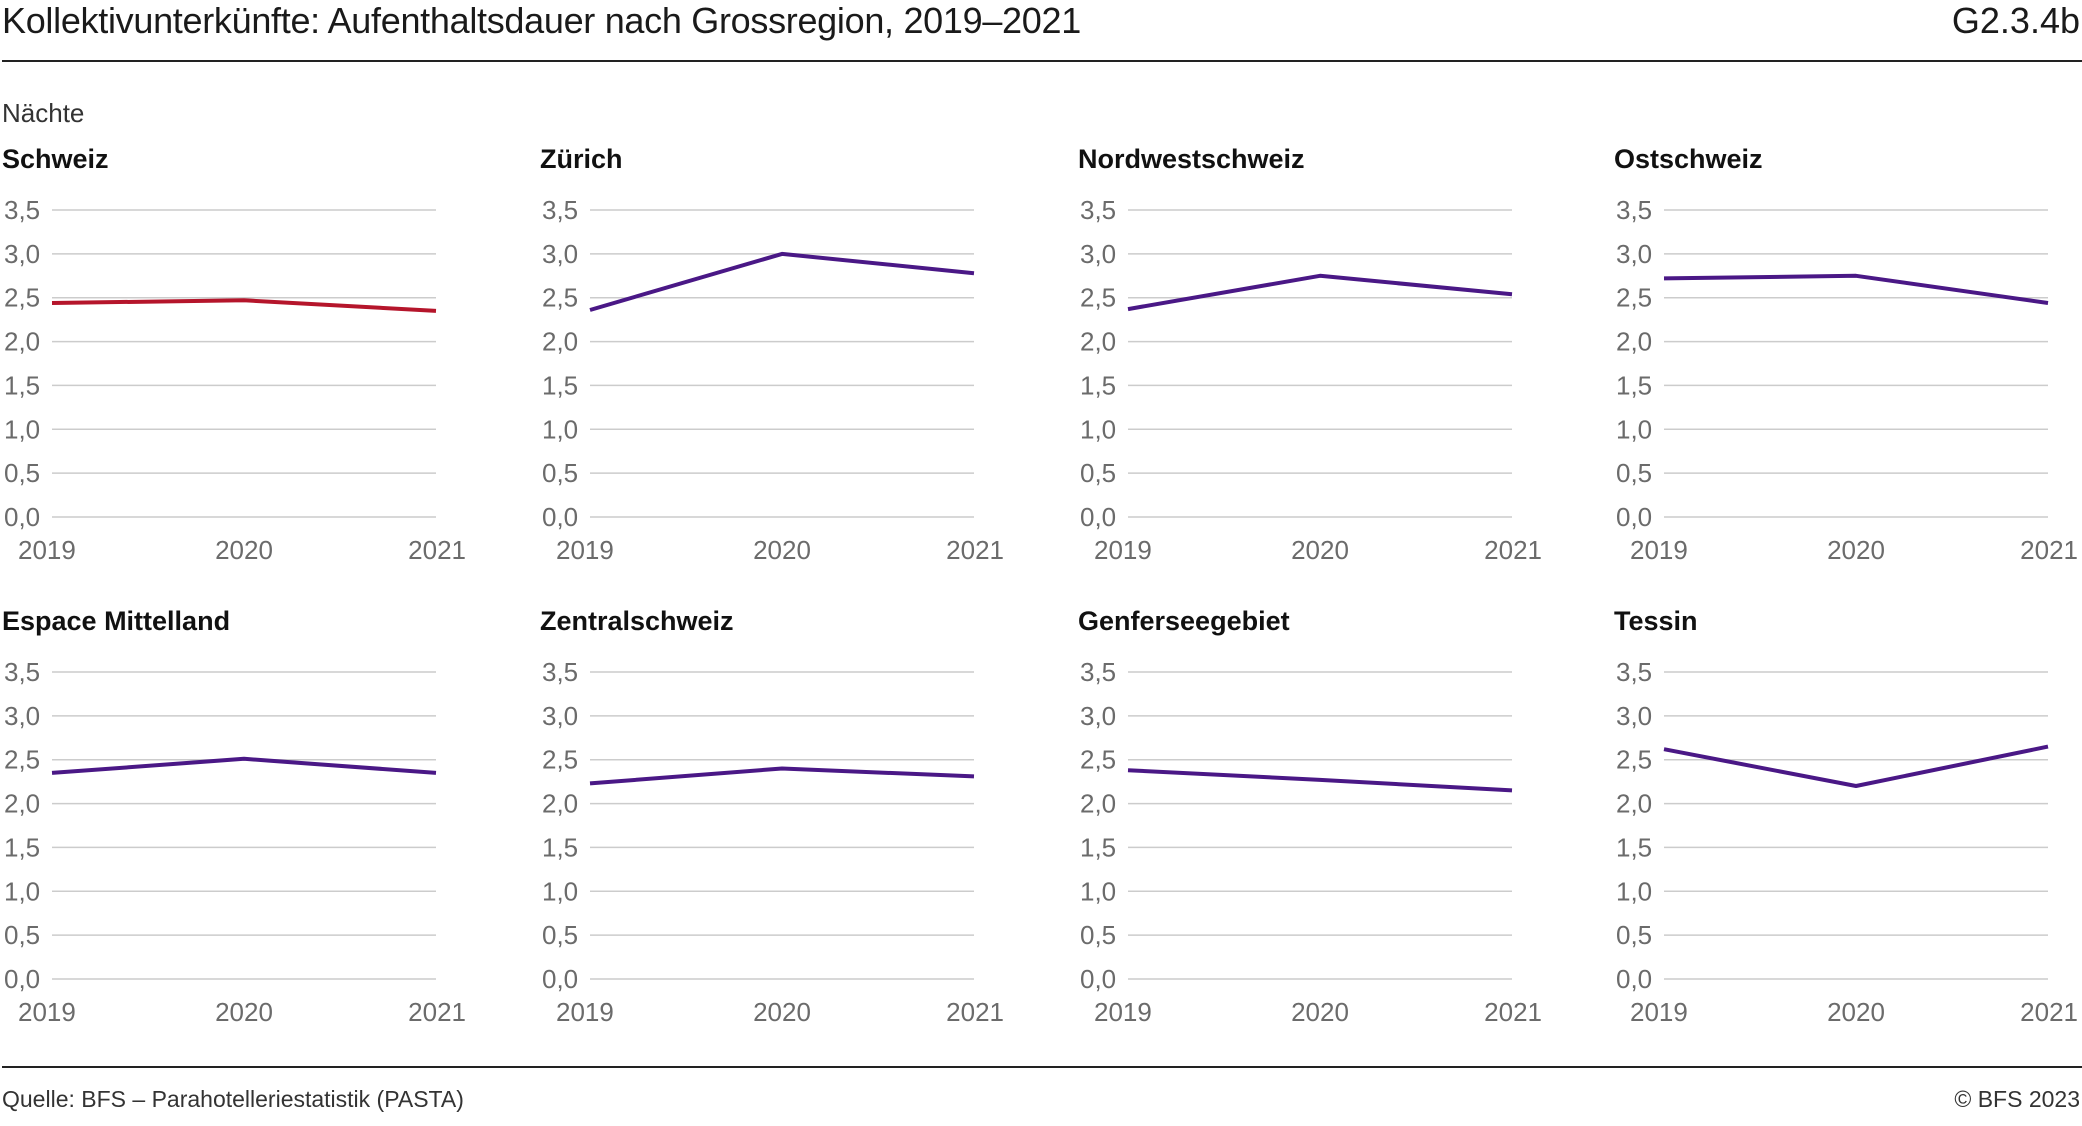  I want to click on panel-title-zürich: Zürich, so click(581, 159).